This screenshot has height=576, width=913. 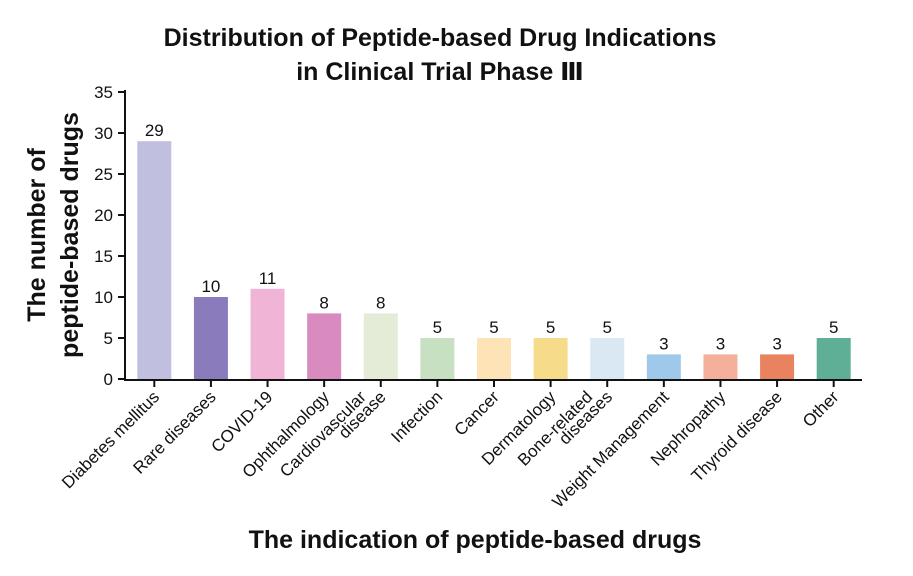 What do you see at coordinates (103, 174) in the screenshot?
I see `y-tick-label: 25` at bounding box center [103, 174].